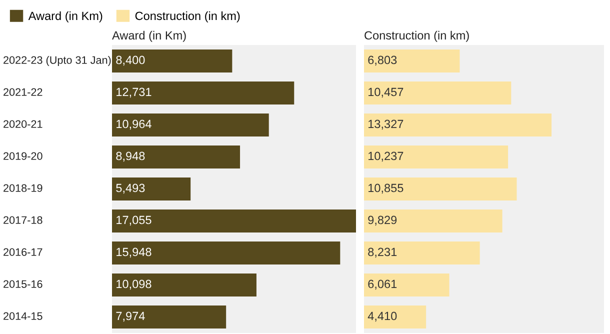 This screenshot has height=334, width=610. What do you see at coordinates (65, 16) in the screenshot?
I see `legend-label: Award (in Km)` at bounding box center [65, 16].